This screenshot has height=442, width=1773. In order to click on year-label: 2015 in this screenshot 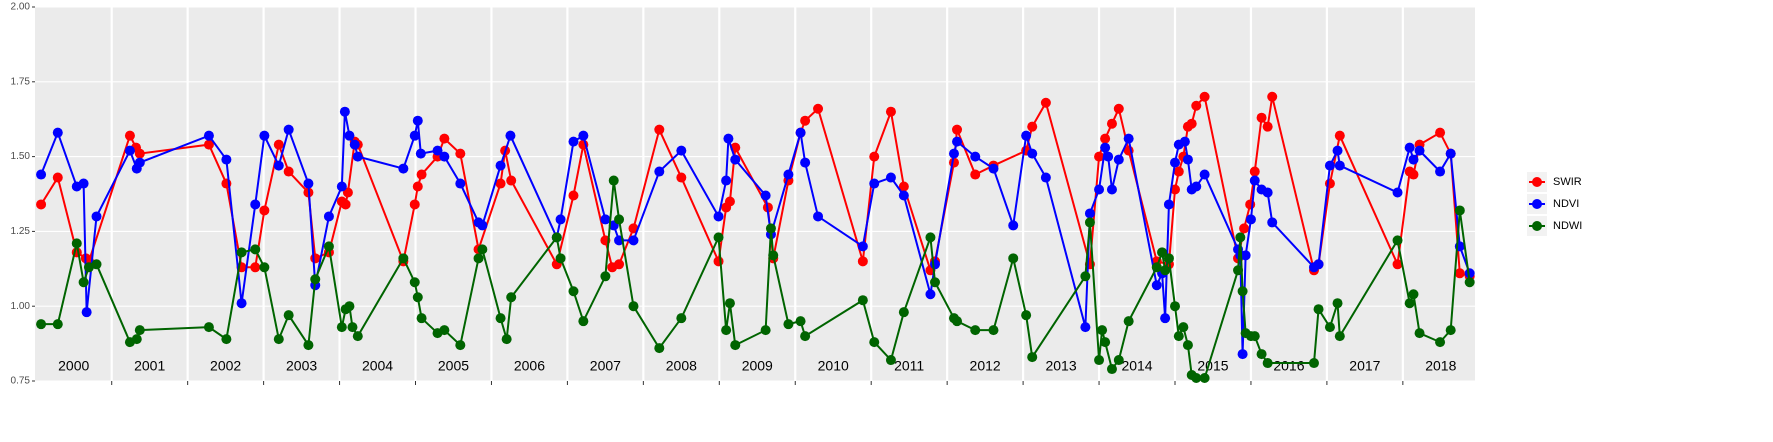, I will do `click(1212, 366)`.